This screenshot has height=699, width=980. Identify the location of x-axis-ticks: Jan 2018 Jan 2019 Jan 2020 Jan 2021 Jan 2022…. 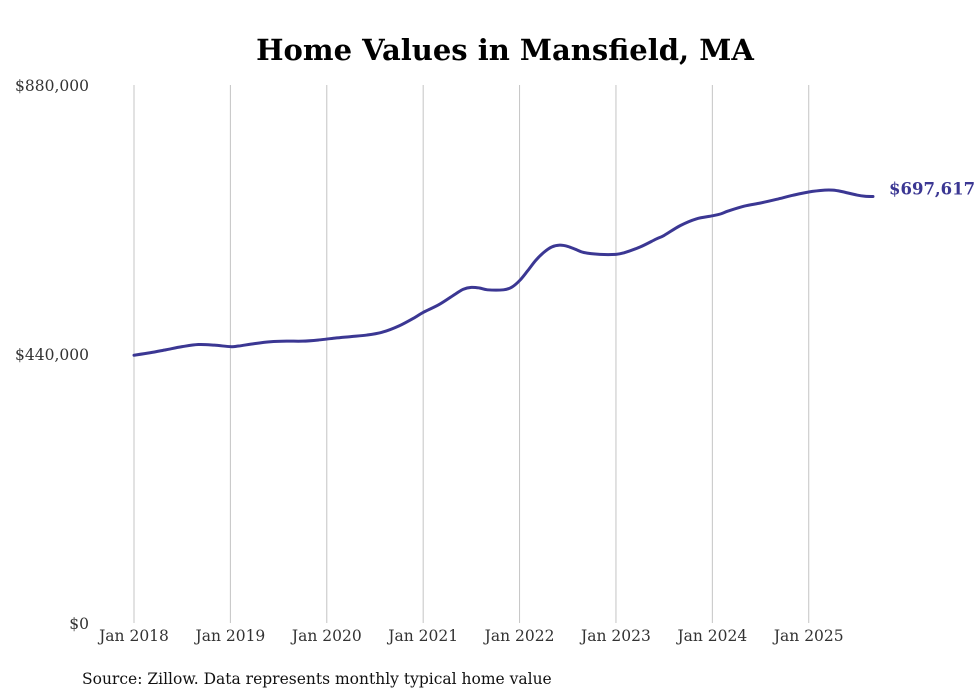
(470, 636).